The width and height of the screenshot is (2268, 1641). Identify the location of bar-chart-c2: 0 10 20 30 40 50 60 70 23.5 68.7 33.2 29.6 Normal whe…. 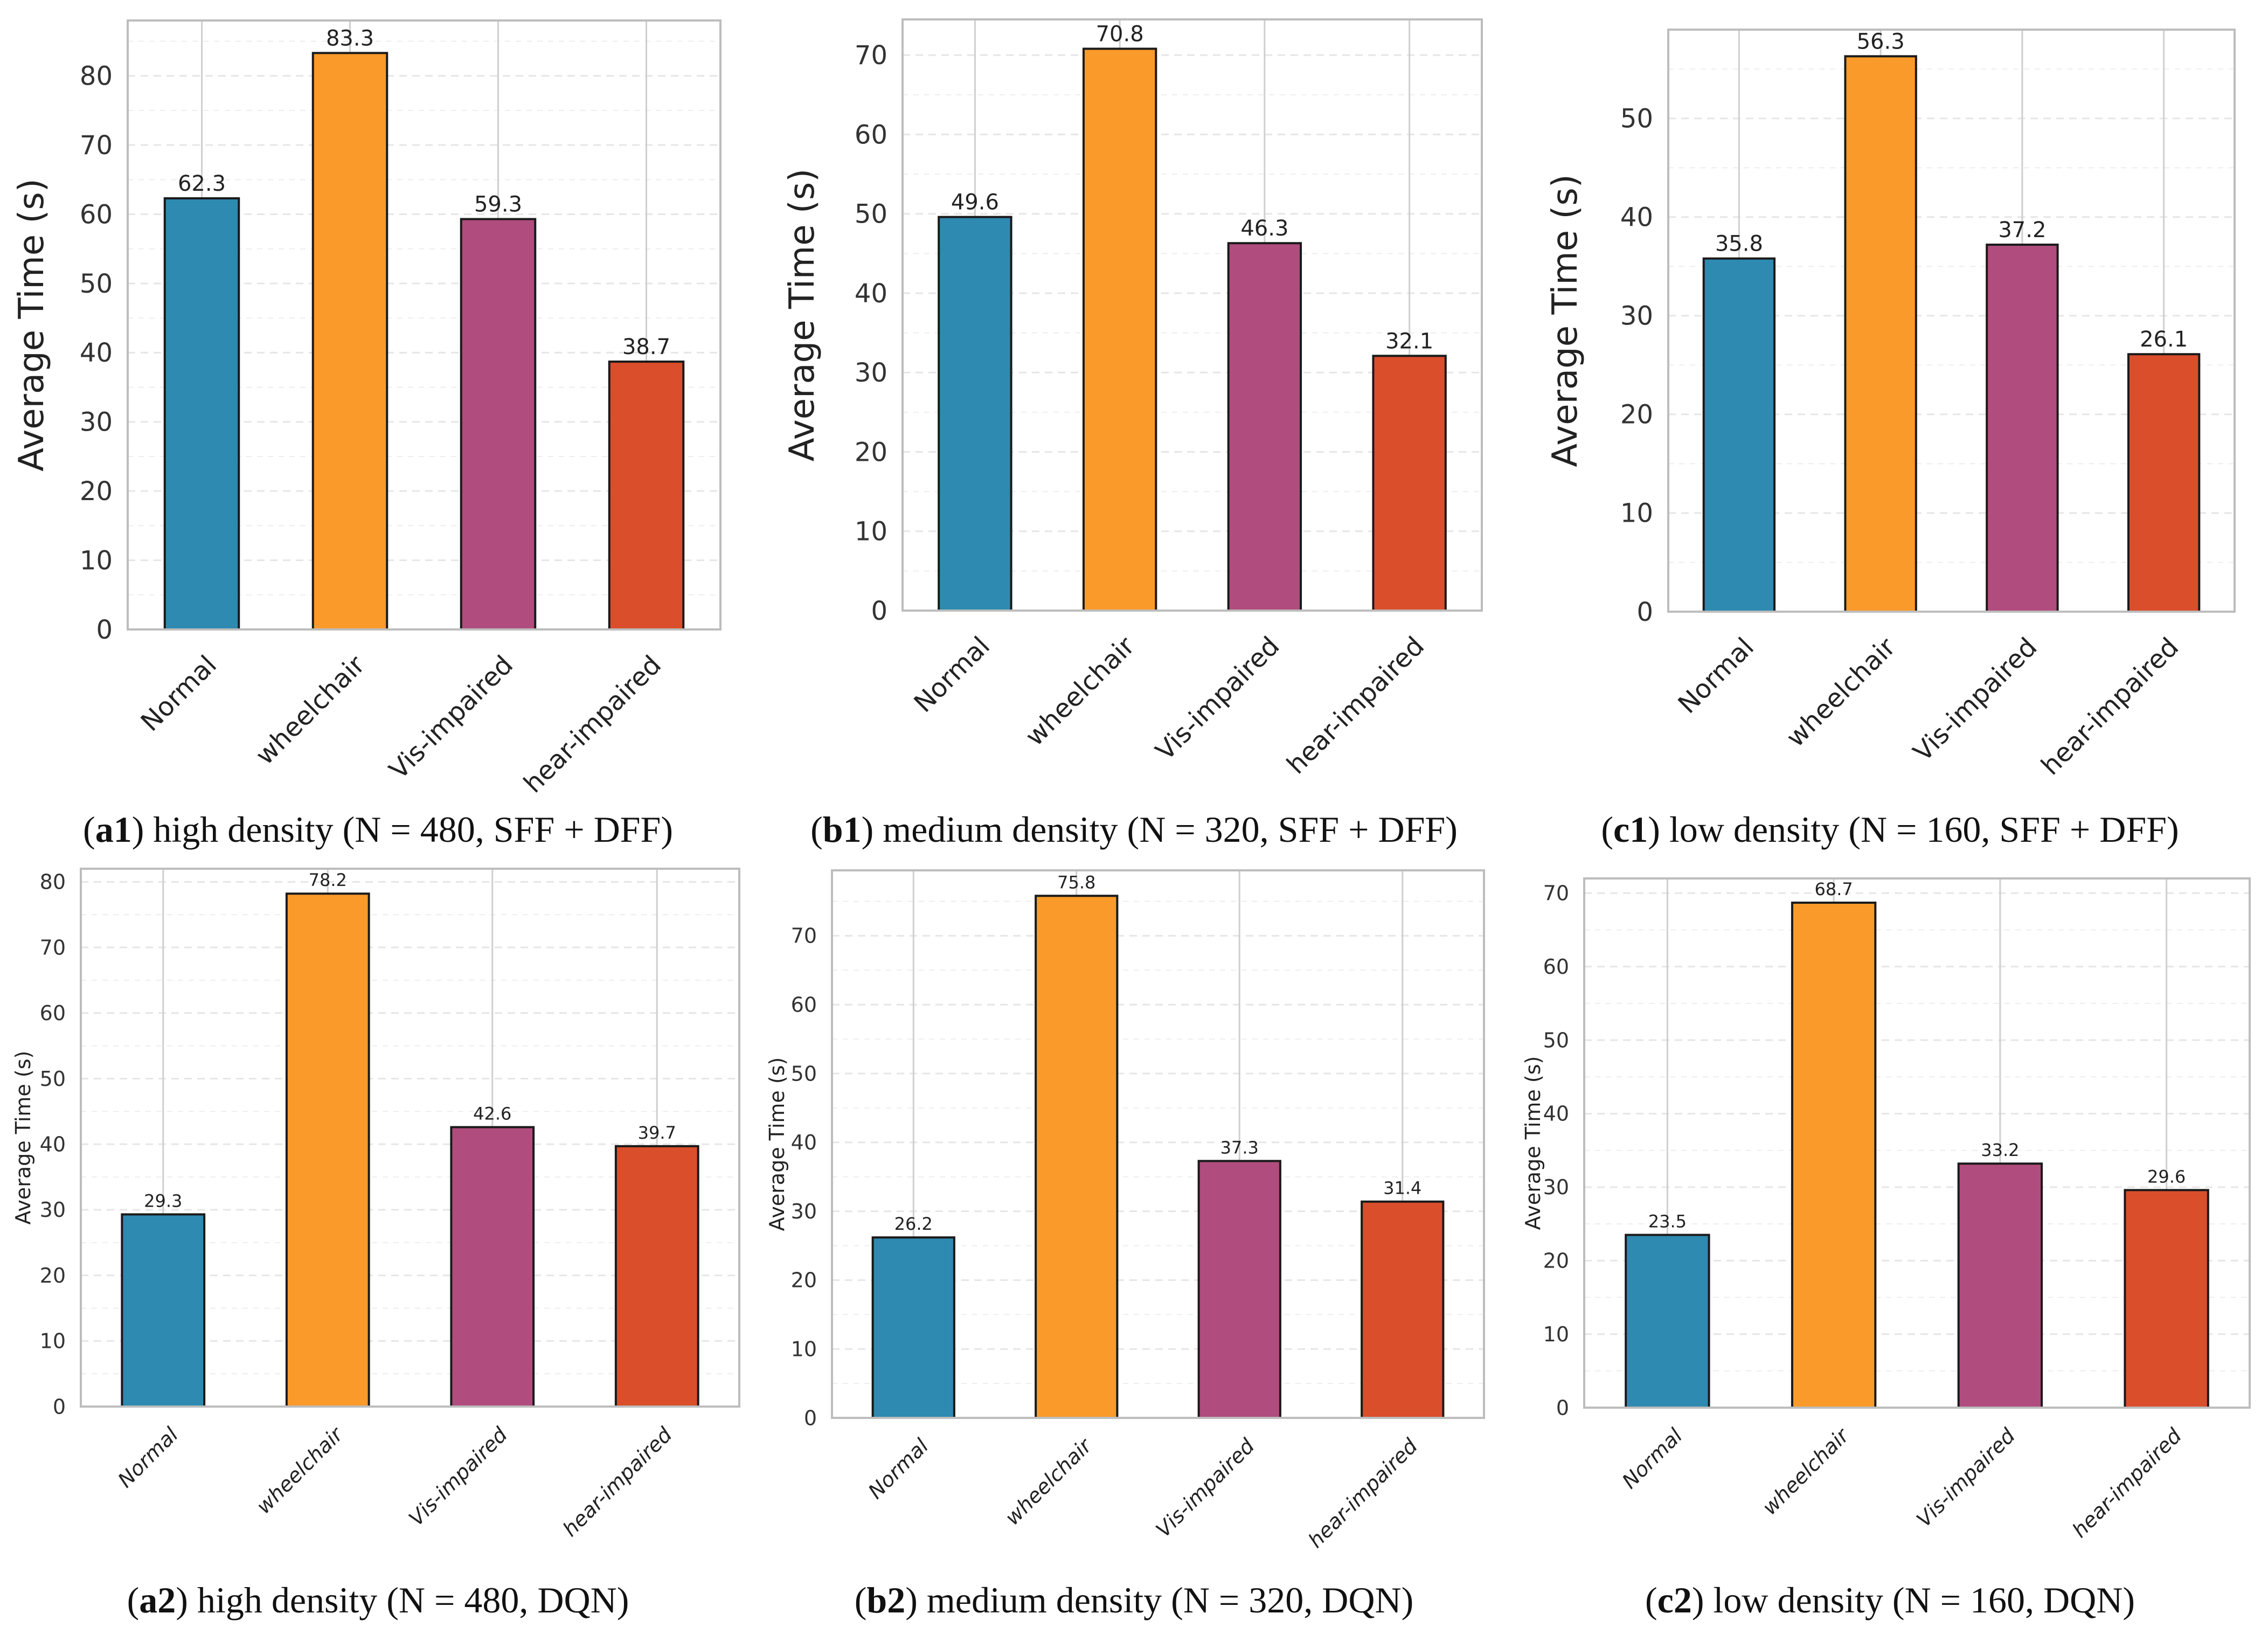
(1886, 1209).